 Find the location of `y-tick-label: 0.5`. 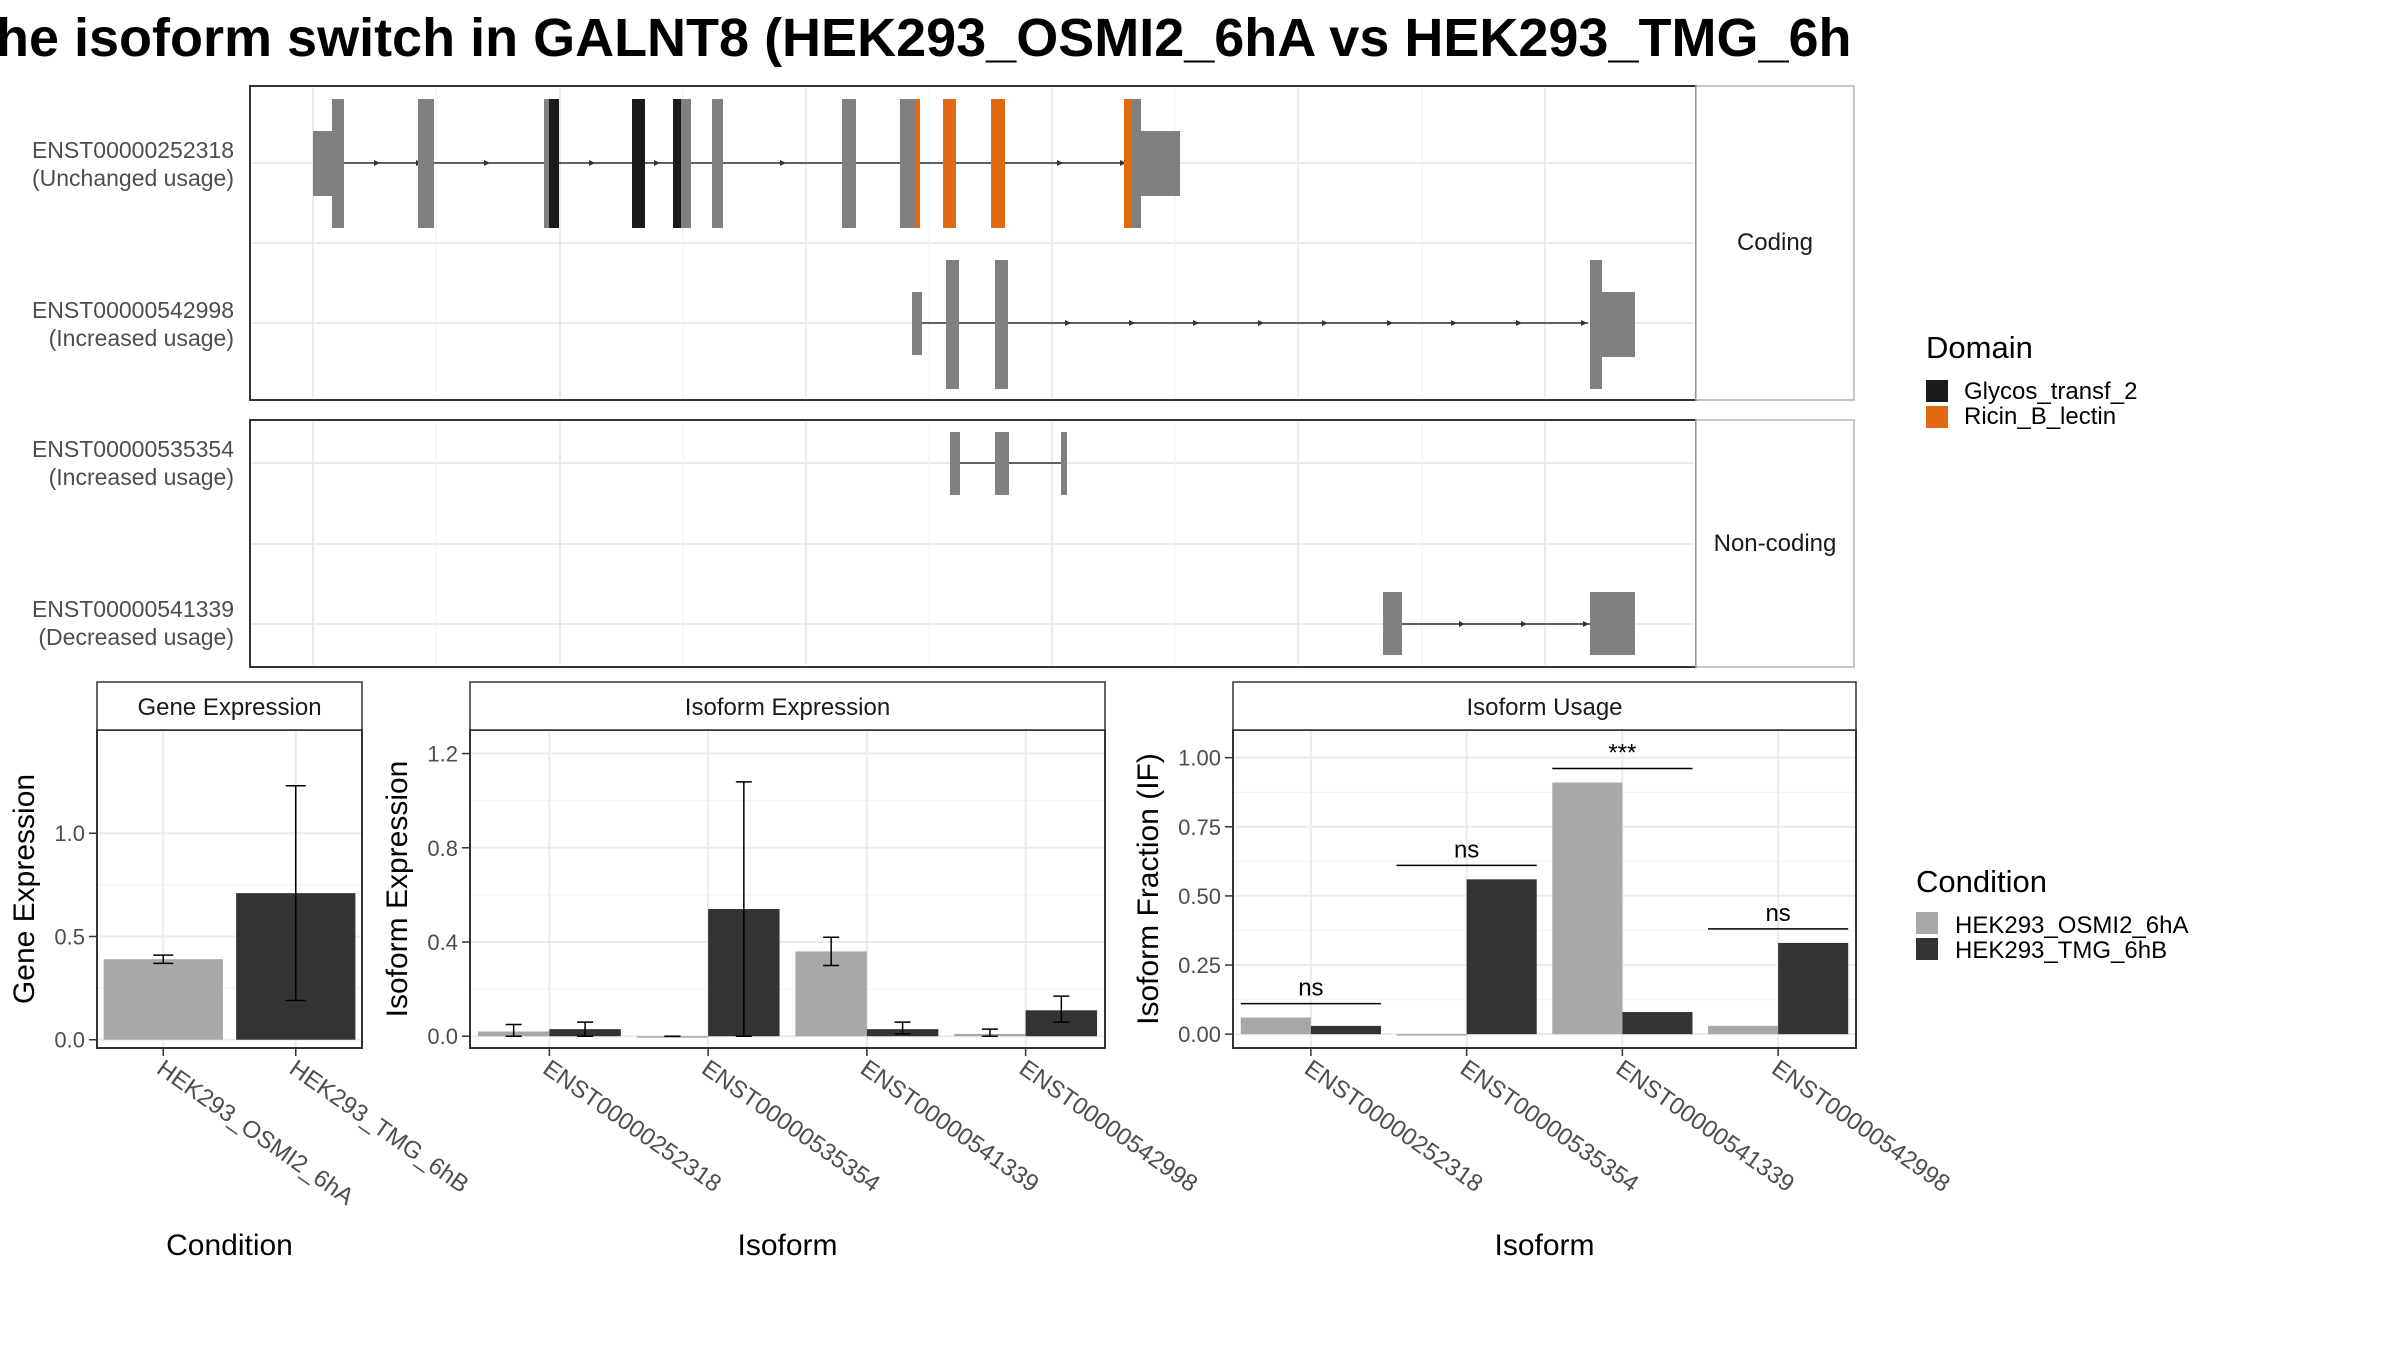

y-tick-label: 0.5 is located at coordinates (69, 936).